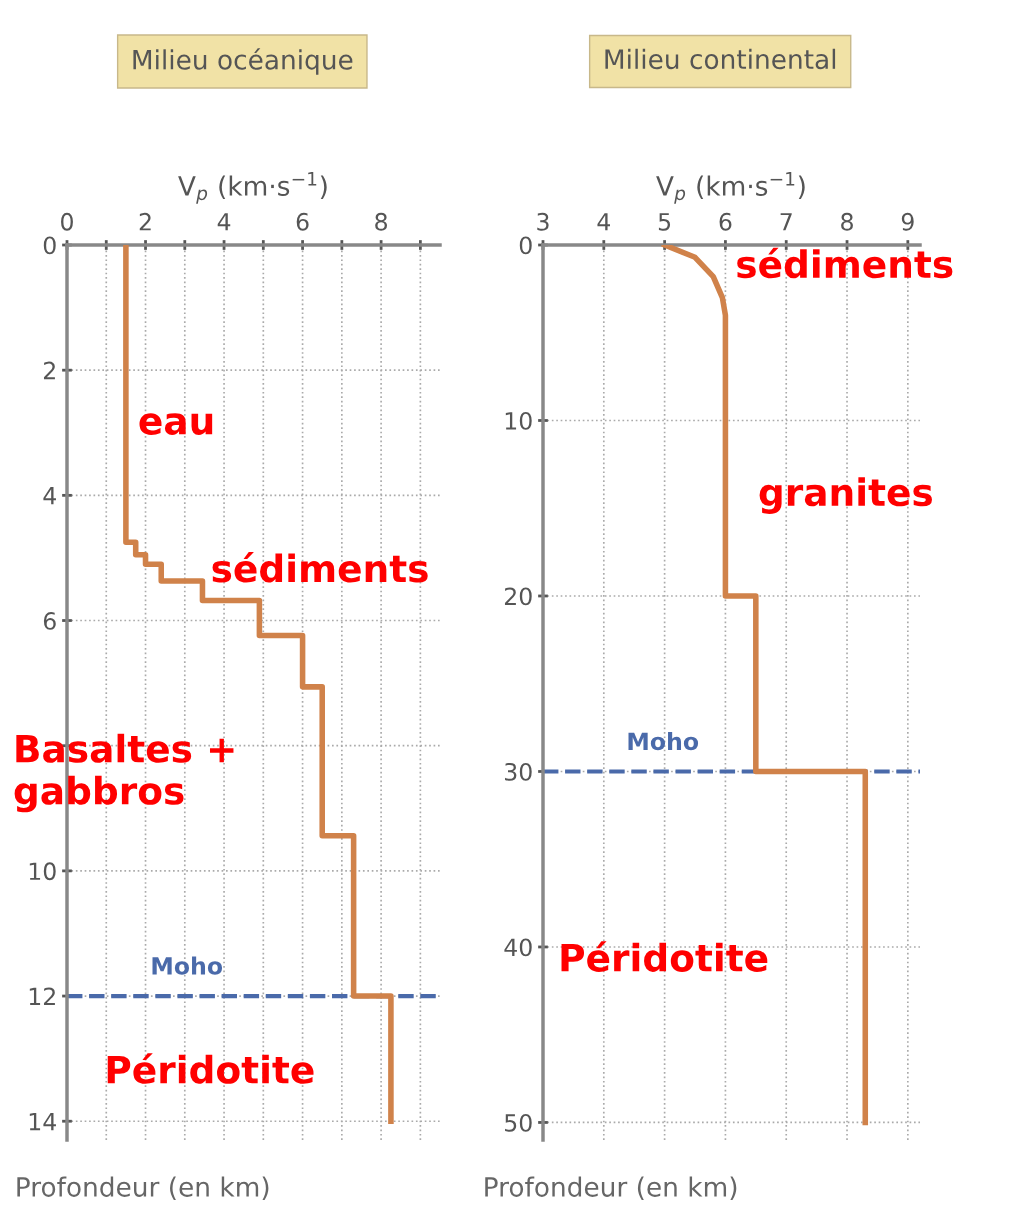  I want to click on chart-title: Milieu océanique, so click(243, 61).